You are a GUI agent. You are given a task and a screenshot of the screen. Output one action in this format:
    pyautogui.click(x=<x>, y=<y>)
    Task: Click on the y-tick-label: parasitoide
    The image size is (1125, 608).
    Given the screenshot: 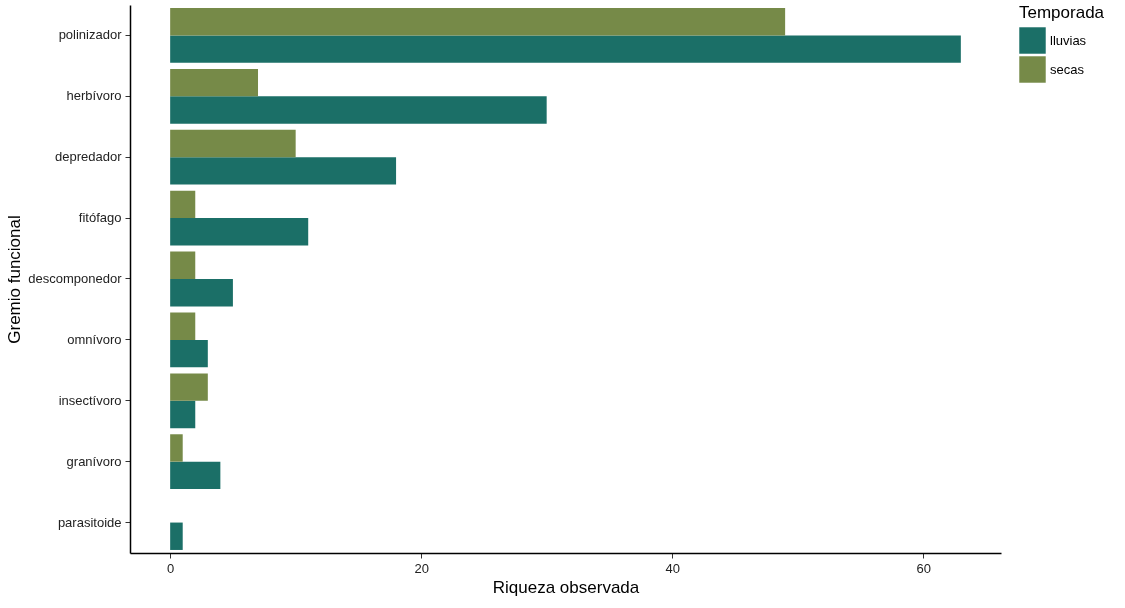 What is the action you would take?
    pyautogui.click(x=89, y=522)
    